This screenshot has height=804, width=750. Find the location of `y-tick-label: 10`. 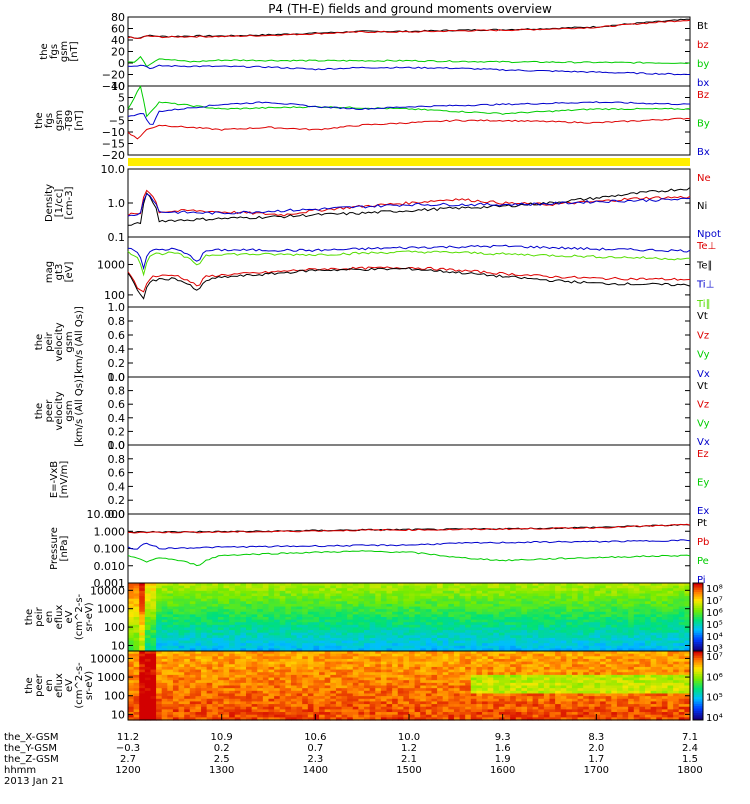

y-tick-label: 10 is located at coordinates (118, 645).